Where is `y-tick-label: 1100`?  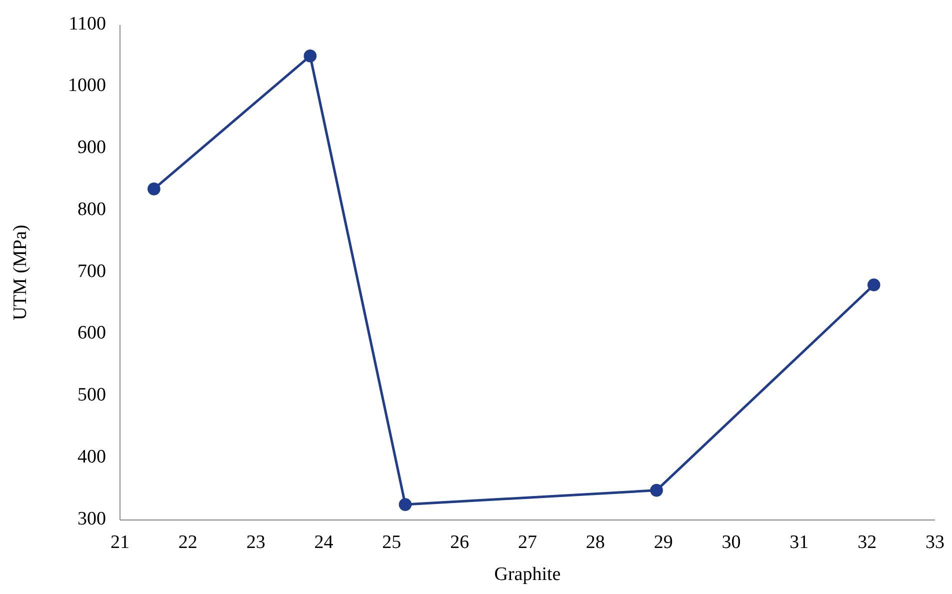 y-tick-label: 1100 is located at coordinates (87, 23).